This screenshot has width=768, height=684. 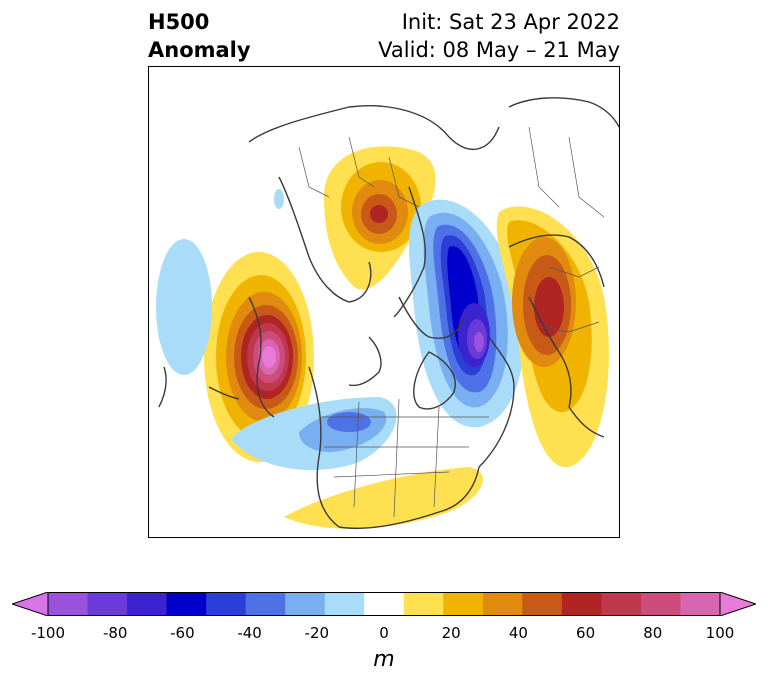 What do you see at coordinates (653, 633) in the screenshot?
I see `colorbar-tick-label: 80` at bounding box center [653, 633].